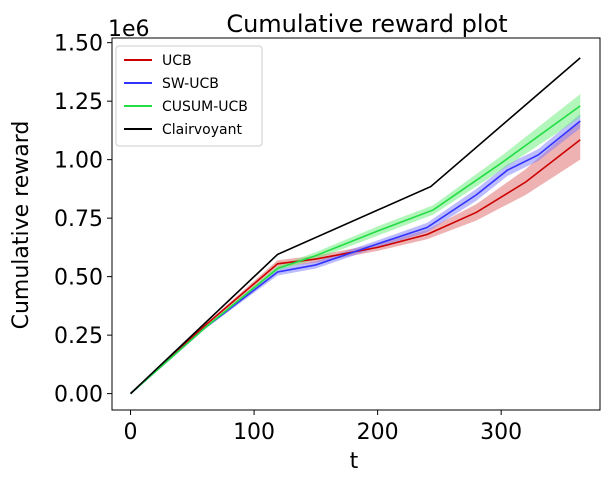  What do you see at coordinates (78, 219) in the screenshot?
I see `y-tick-label: 0.75` at bounding box center [78, 219].